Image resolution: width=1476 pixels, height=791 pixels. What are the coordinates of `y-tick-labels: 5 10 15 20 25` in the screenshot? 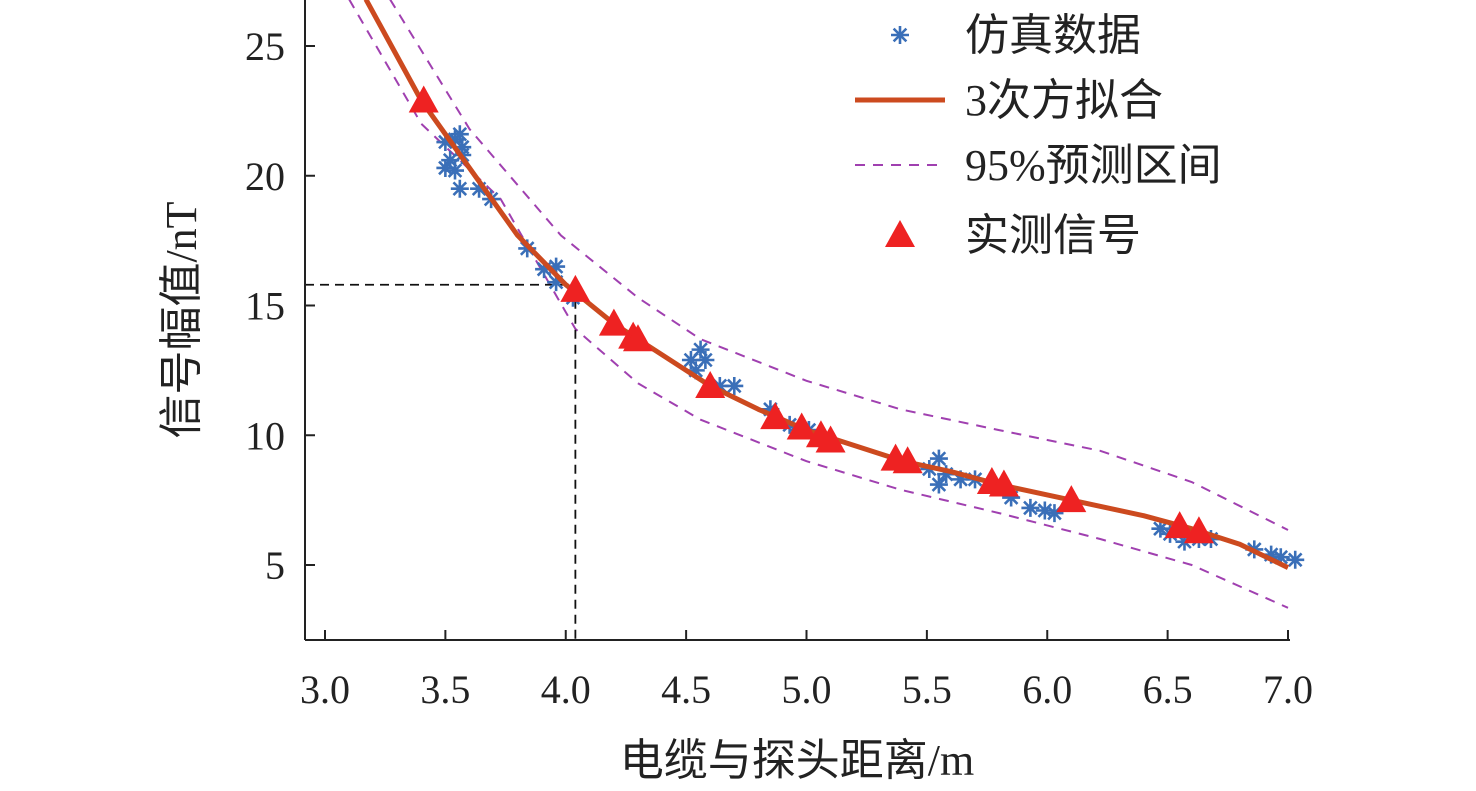 It's located at (265, 306).